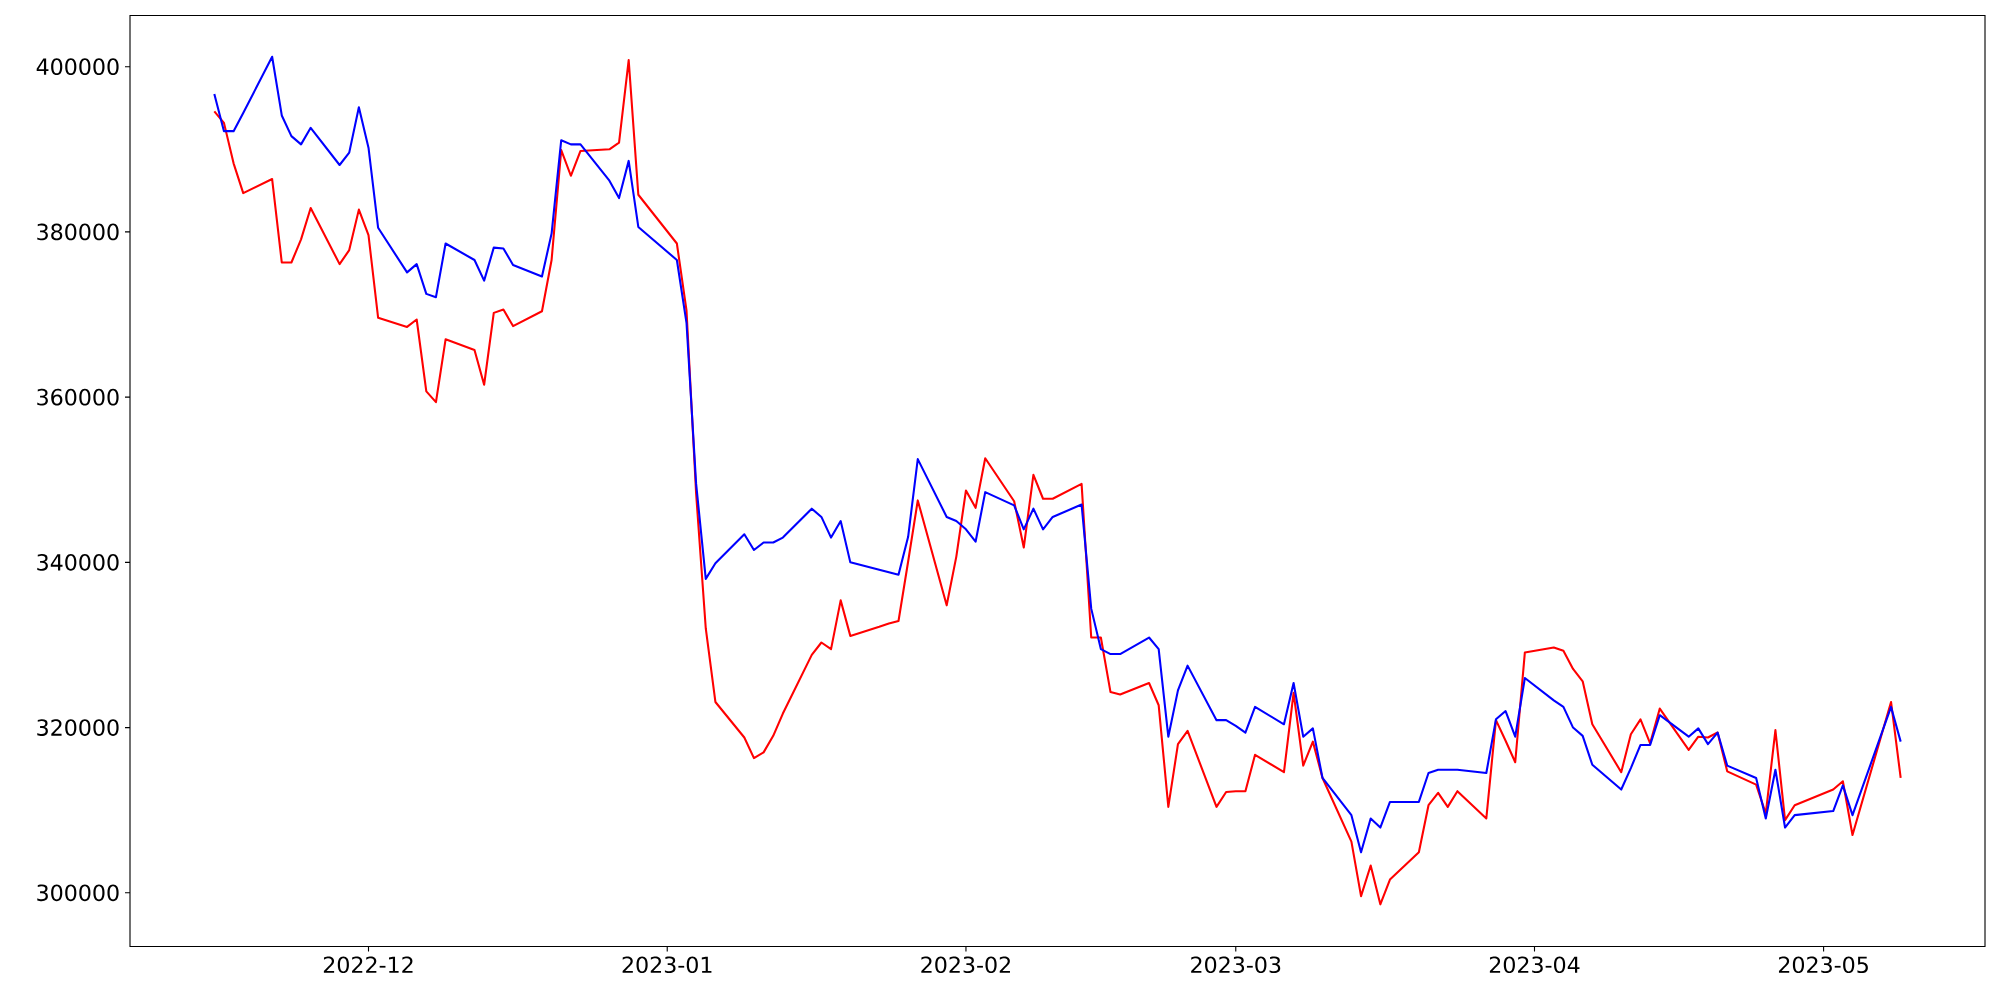  Describe the element at coordinates (77, 67) in the screenshot. I see `y-tick-label: 400000` at that location.